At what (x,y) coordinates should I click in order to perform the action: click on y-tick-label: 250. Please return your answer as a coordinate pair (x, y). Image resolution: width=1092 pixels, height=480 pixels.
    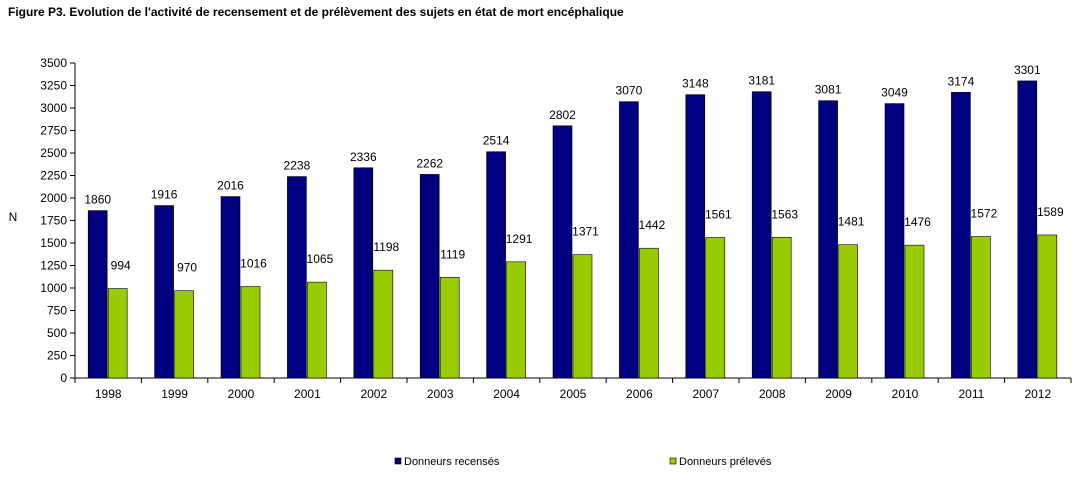
    Looking at the image, I should click on (57, 356).